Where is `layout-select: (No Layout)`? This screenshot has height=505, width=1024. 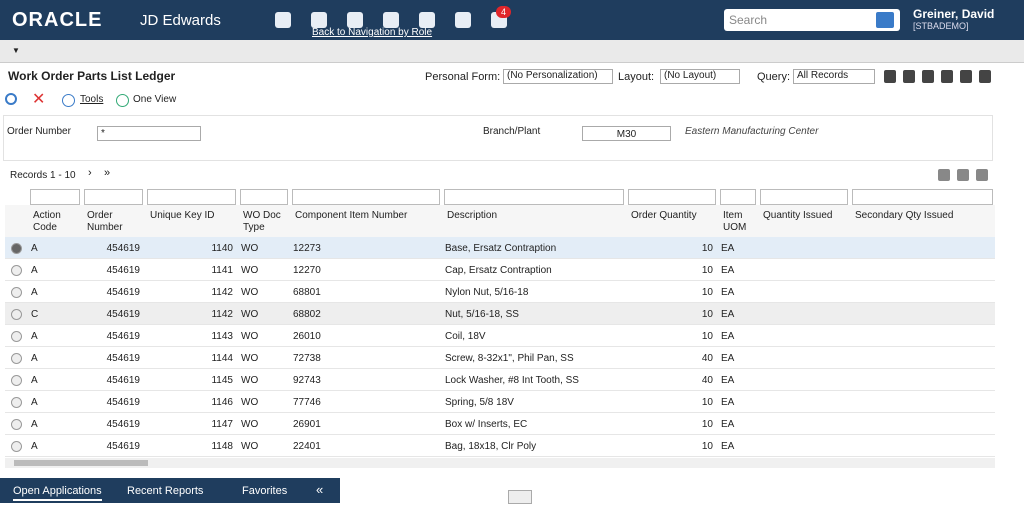 layout-select: (No Layout) is located at coordinates (700, 76).